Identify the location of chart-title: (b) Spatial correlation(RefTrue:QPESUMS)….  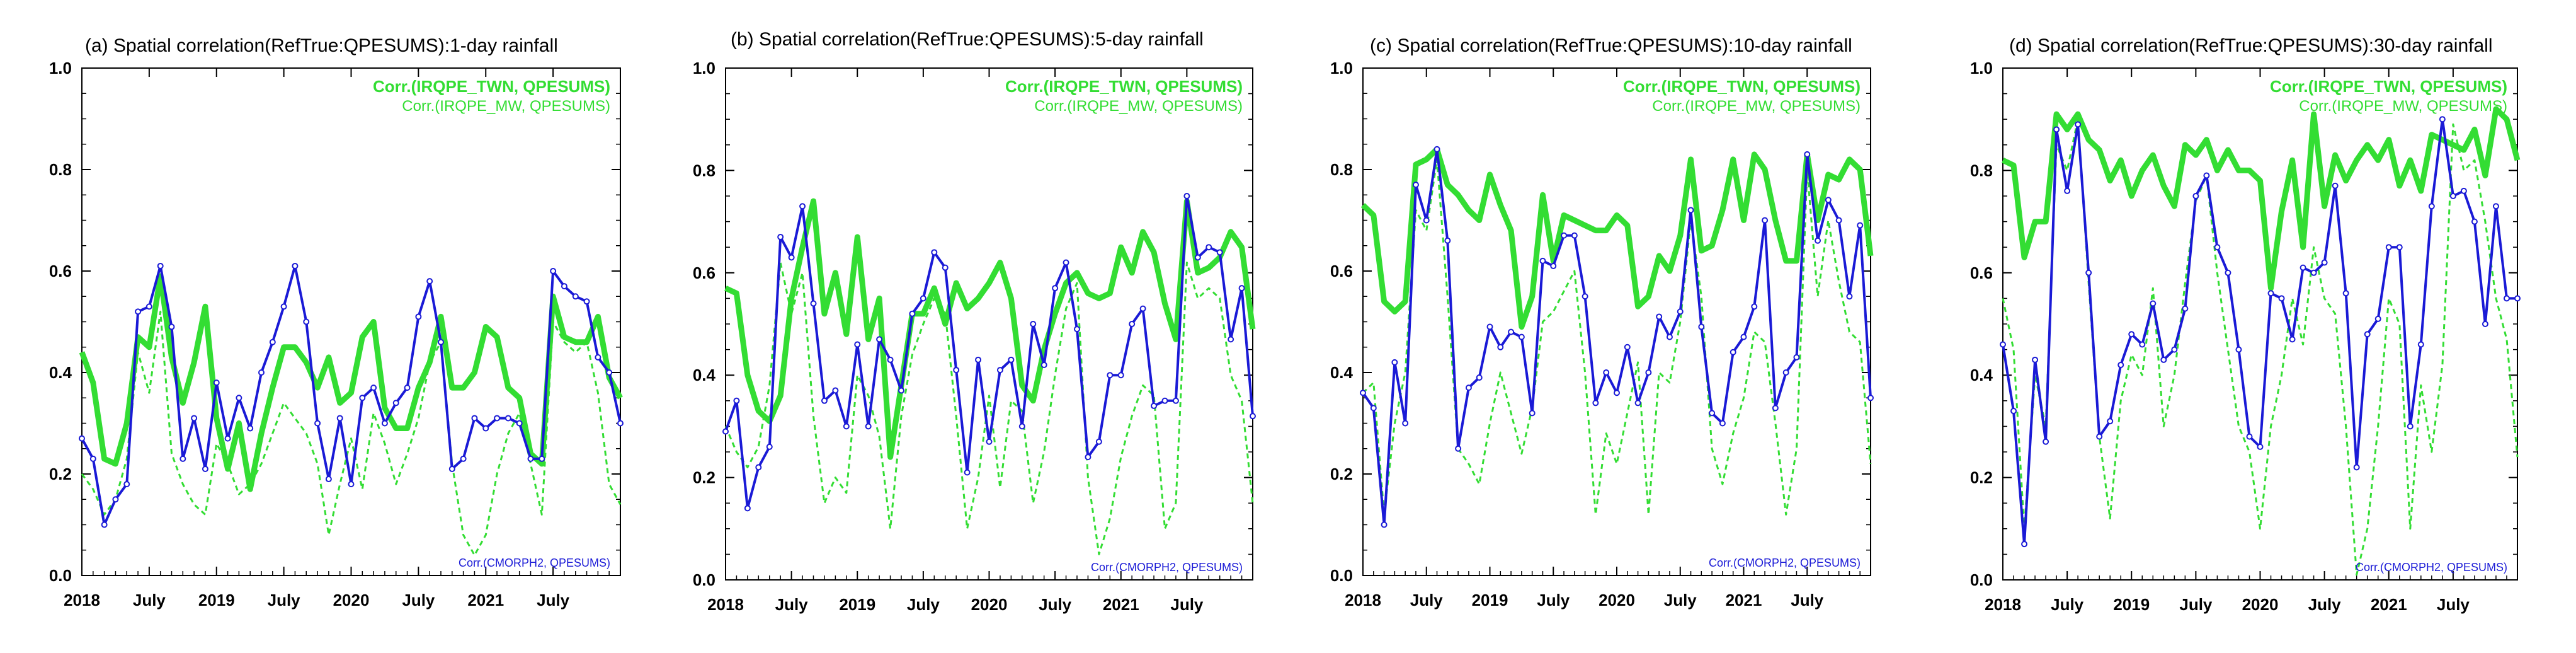
(967, 39).